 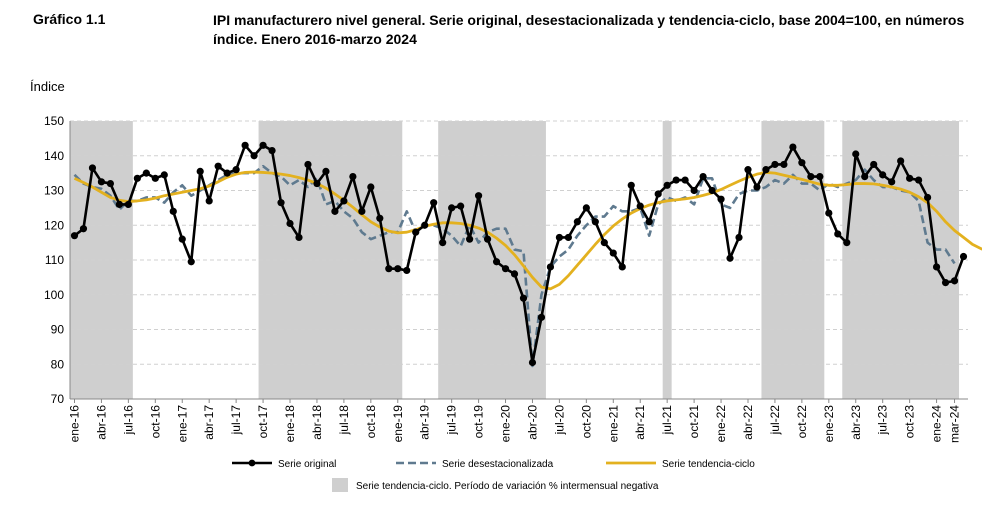 What do you see at coordinates (708, 464) in the screenshot?
I see `legend-tendencia-label: Serie tendencia-ciclo` at bounding box center [708, 464].